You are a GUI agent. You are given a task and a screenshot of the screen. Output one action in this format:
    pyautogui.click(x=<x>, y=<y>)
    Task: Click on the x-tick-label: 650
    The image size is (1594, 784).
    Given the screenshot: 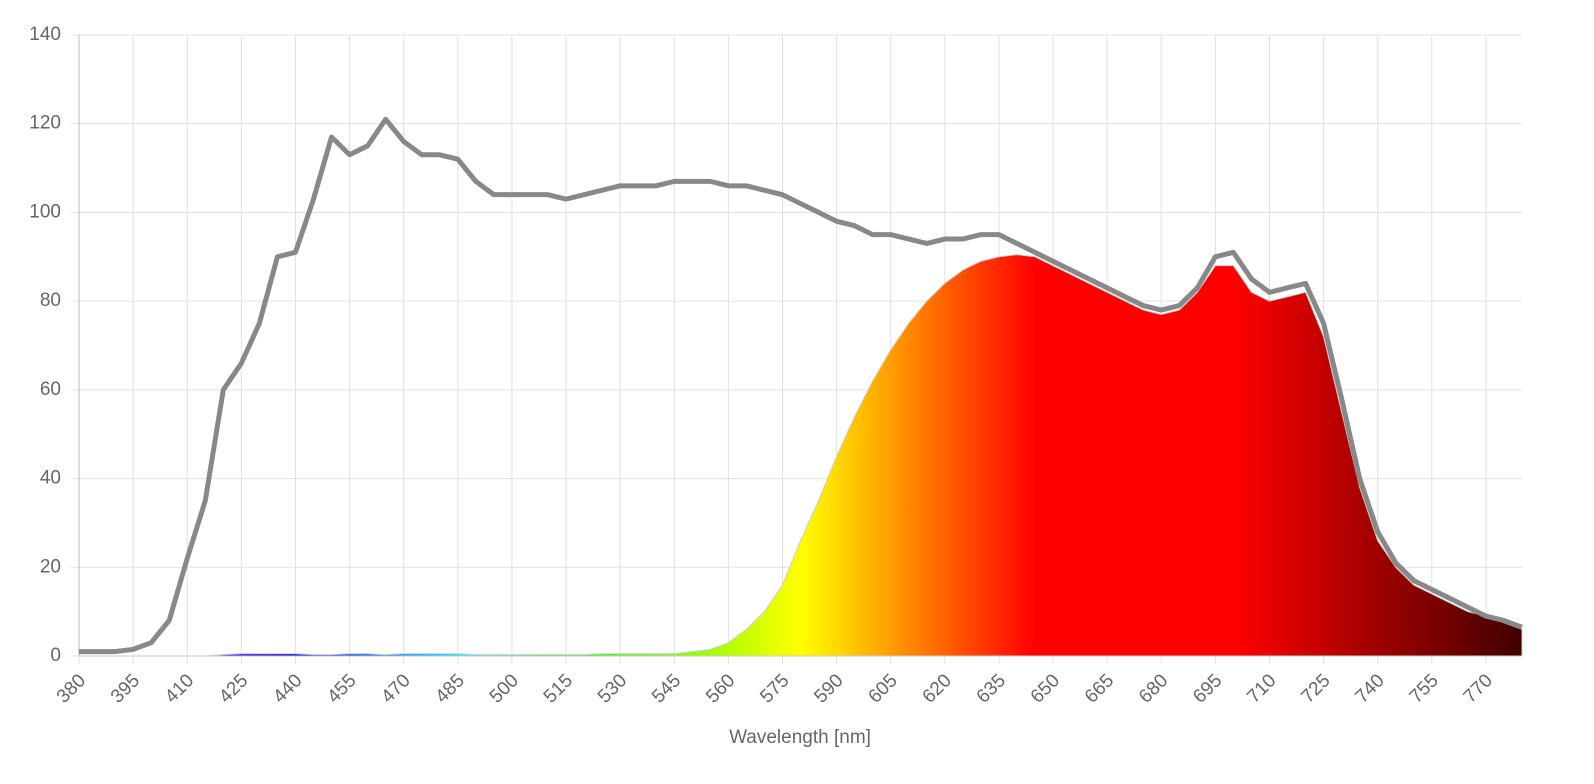 What is the action you would take?
    pyautogui.click(x=1045, y=688)
    